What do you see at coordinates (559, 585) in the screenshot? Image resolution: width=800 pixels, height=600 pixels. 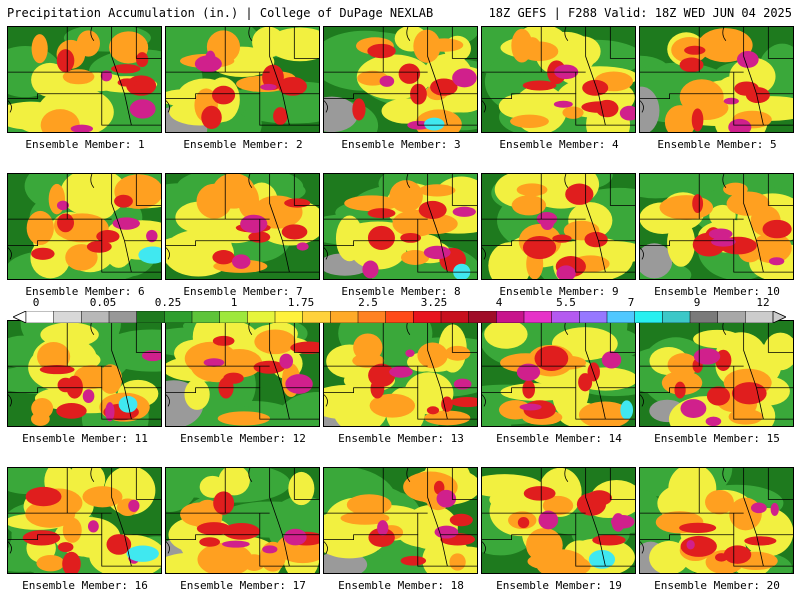 I see `ensemble-member-label: Ensemble Member: 19` at bounding box center [559, 585].